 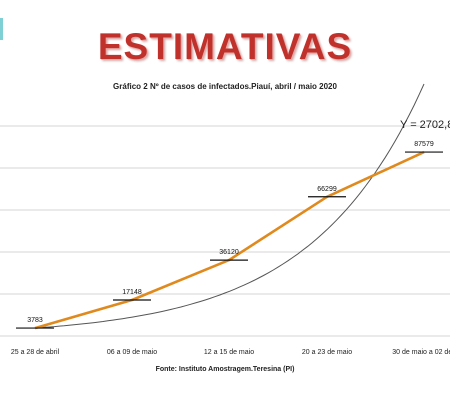 What do you see at coordinates (421, 352) in the screenshot?
I see `x-tick-label: 30 de maio a 02 de j` at bounding box center [421, 352].